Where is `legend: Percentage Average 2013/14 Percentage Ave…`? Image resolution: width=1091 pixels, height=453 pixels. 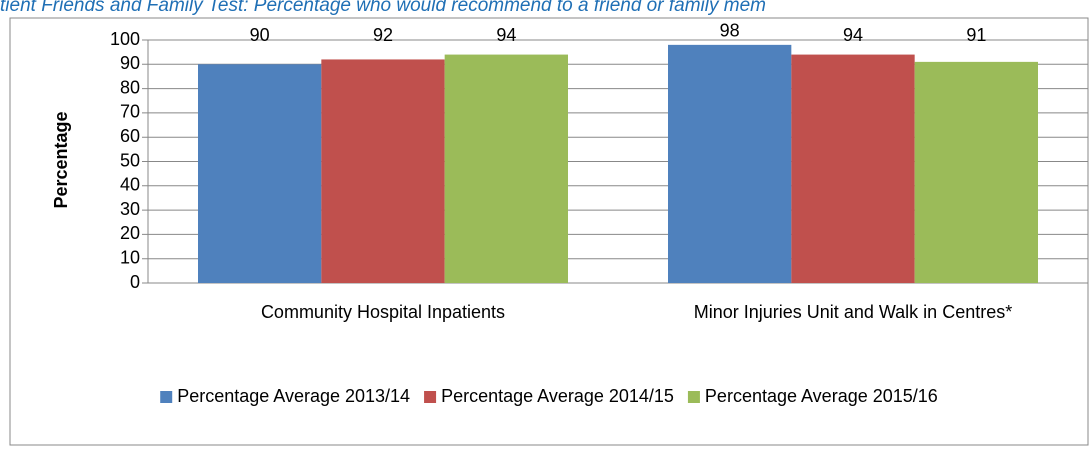
legend: Percentage Average 2013/14 Percentage Ave… is located at coordinates (549, 396).